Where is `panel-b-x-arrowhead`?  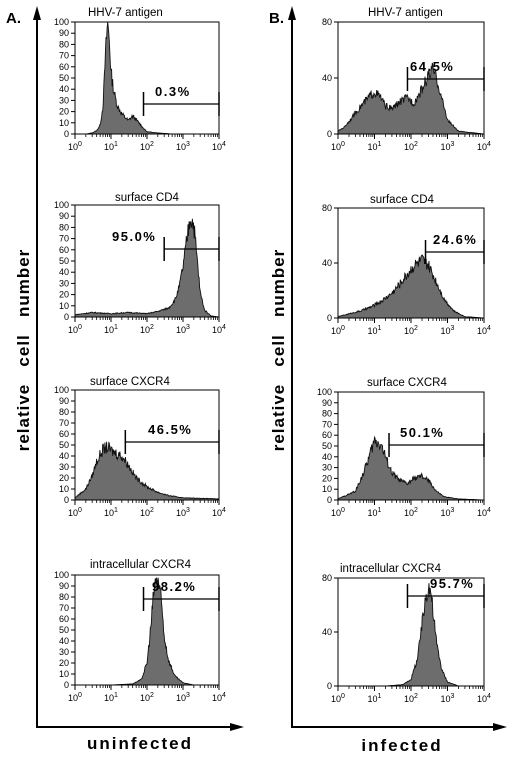
panel-b-x-arrowhead is located at coordinates (500, 727).